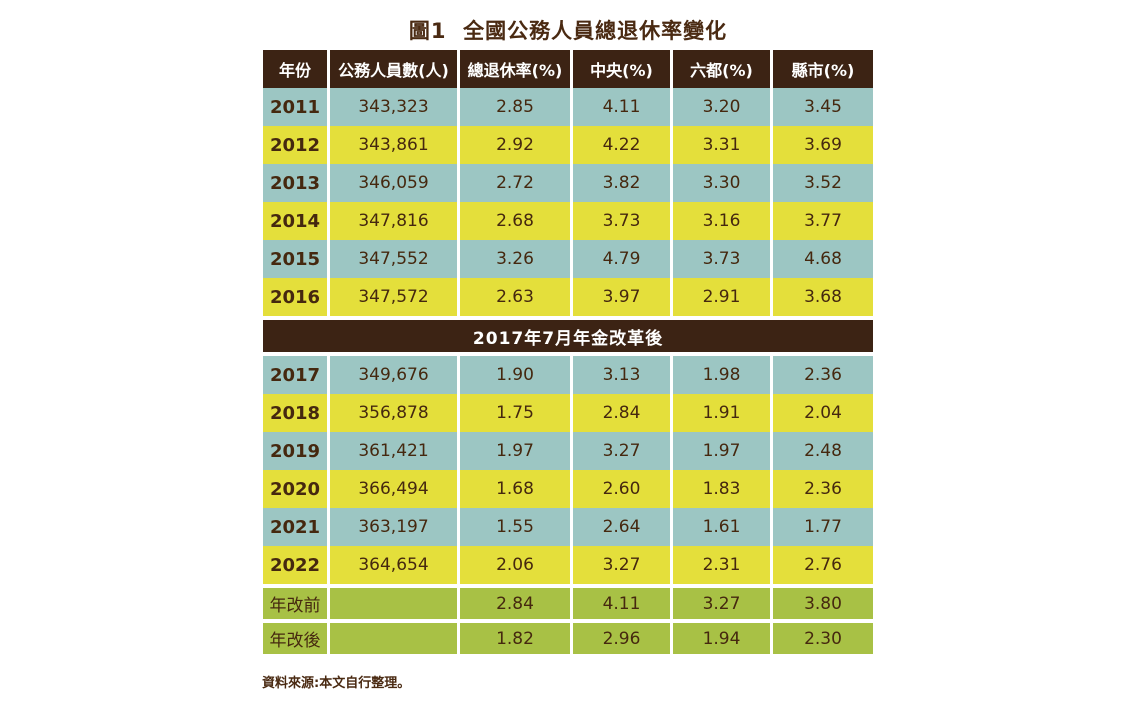 This screenshot has height=707, width=1136. Describe the element at coordinates (721, 527) in the screenshot. I see `value-cell: 1.61` at that location.